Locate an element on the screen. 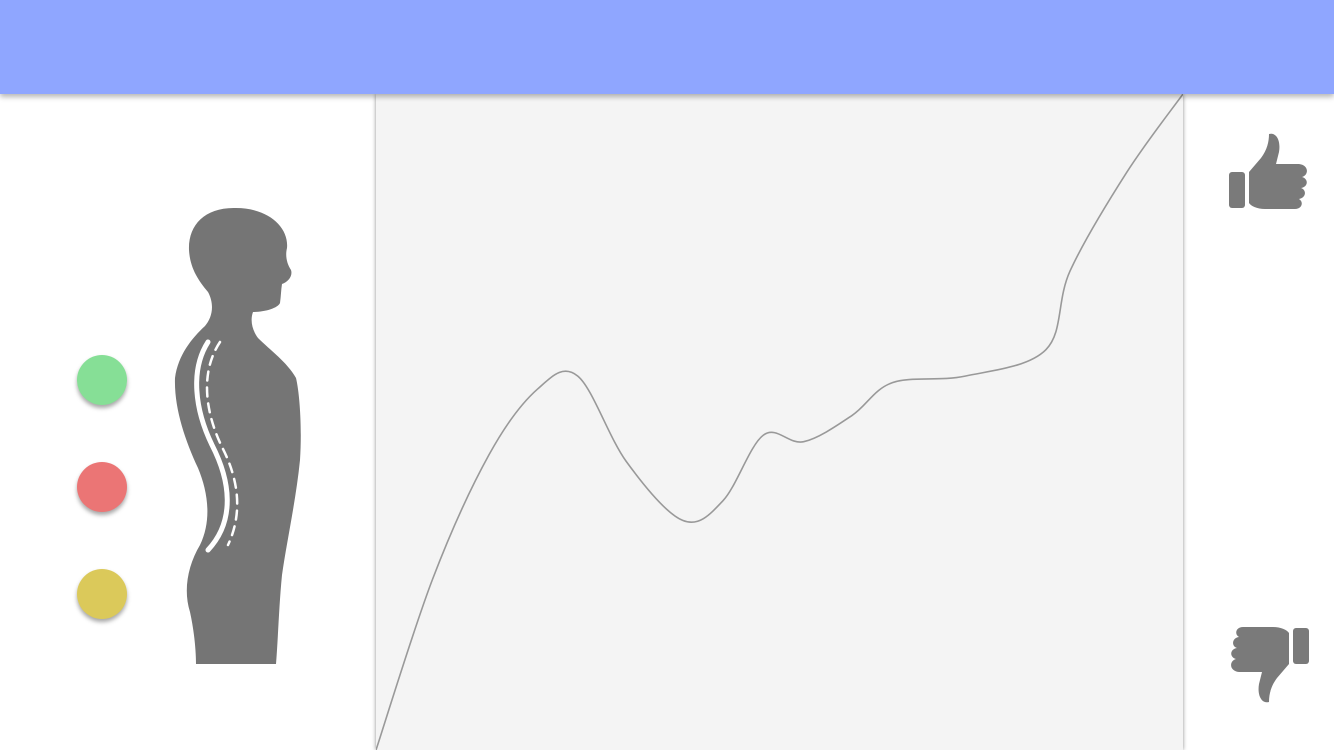 The image size is (1334, 750). thumbs-up-button is located at coordinates (1269, 172).